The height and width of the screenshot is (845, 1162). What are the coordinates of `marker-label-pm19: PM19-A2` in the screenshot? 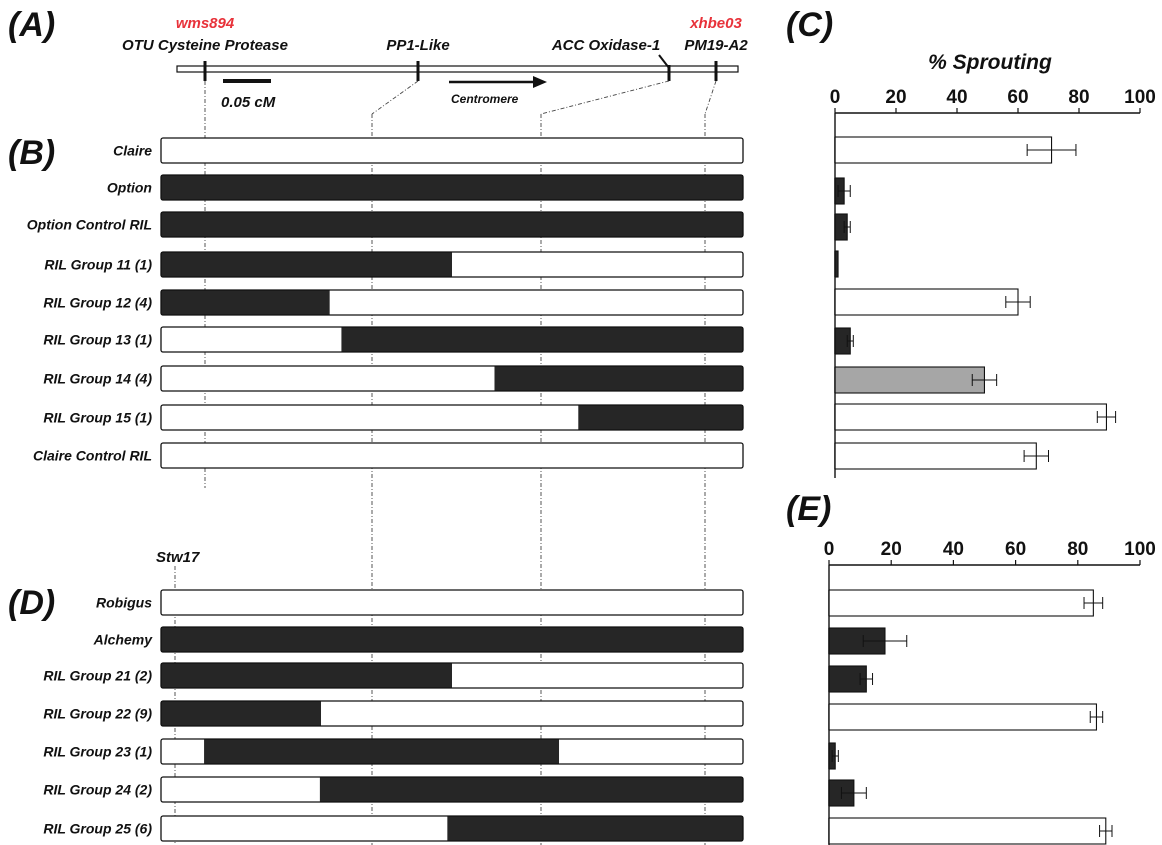 It's located at (716, 45).